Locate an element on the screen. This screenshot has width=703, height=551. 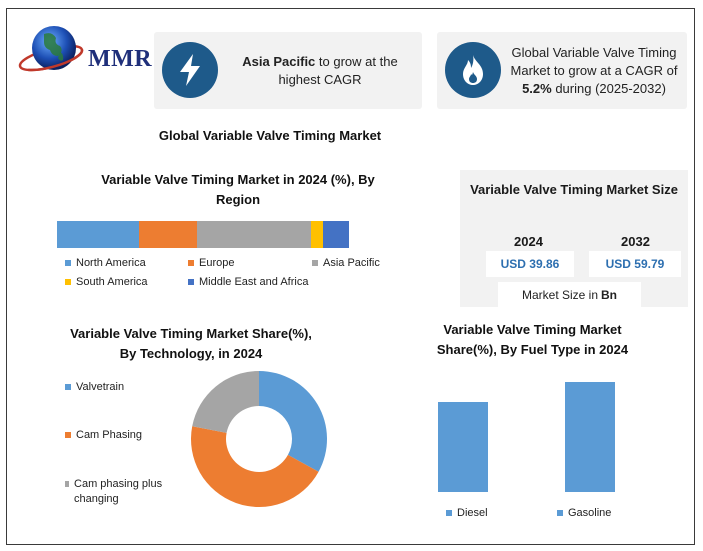
globe-icon is located at coordinates (51, 49).